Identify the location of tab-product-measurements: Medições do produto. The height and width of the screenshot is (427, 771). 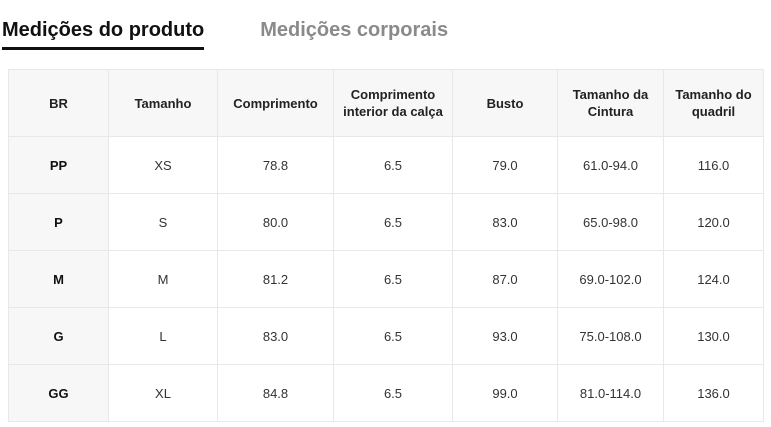
(103, 34).